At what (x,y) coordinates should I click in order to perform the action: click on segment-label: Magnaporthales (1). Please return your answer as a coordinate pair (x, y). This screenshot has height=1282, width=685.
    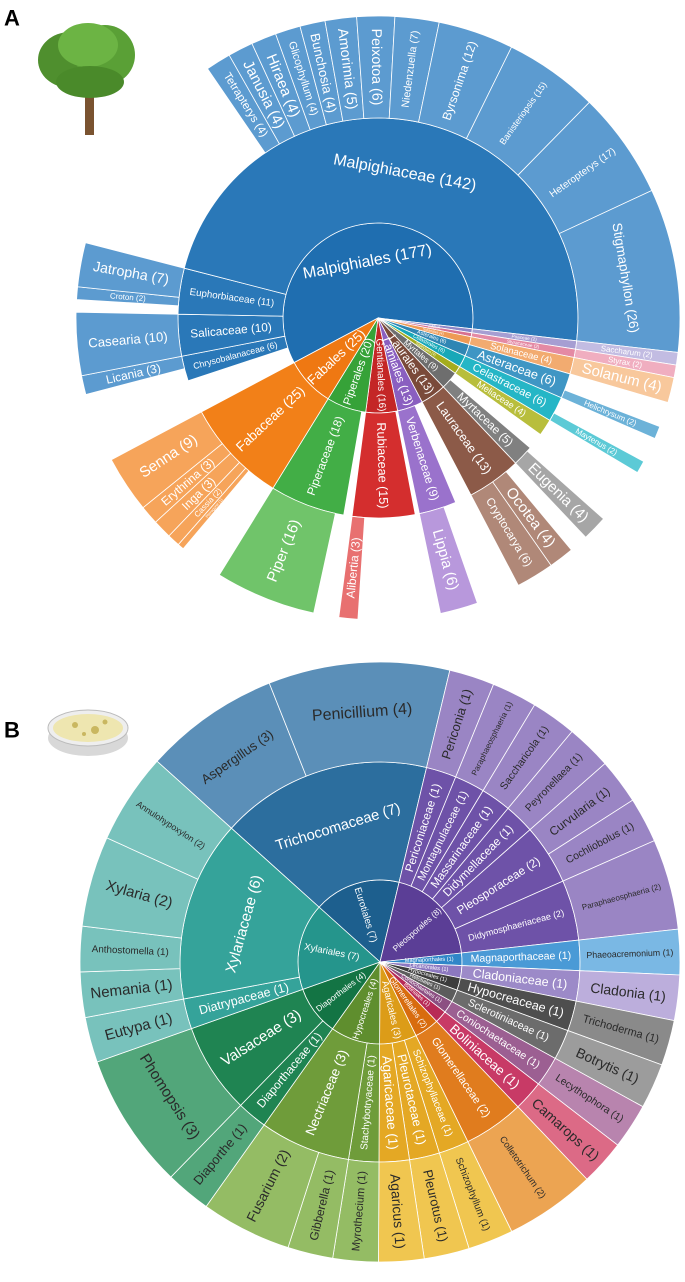
    Looking at the image, I should click on (429, 961).